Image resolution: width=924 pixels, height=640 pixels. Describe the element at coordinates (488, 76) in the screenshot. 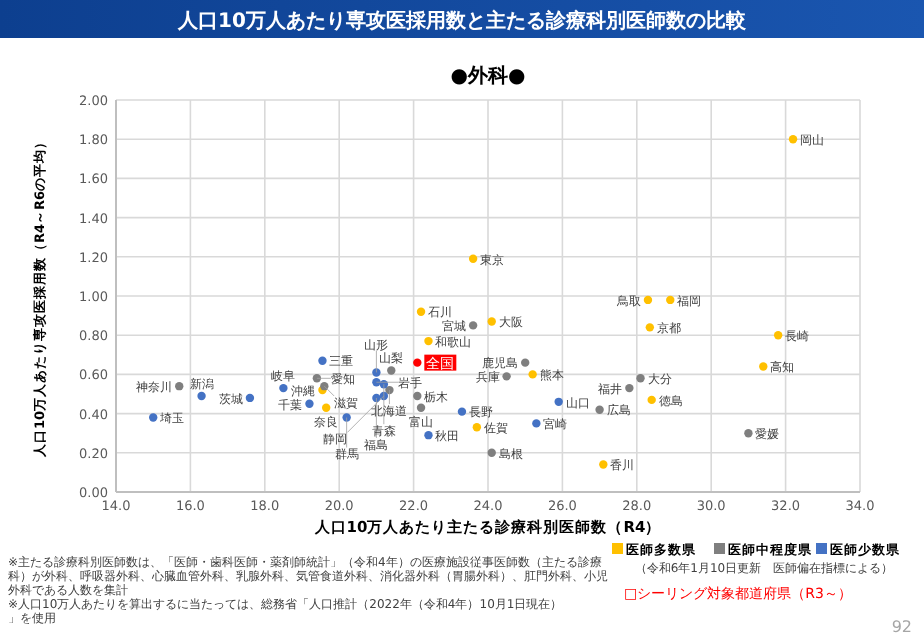

I see `chart-subtitle: ●外科●` at that location.